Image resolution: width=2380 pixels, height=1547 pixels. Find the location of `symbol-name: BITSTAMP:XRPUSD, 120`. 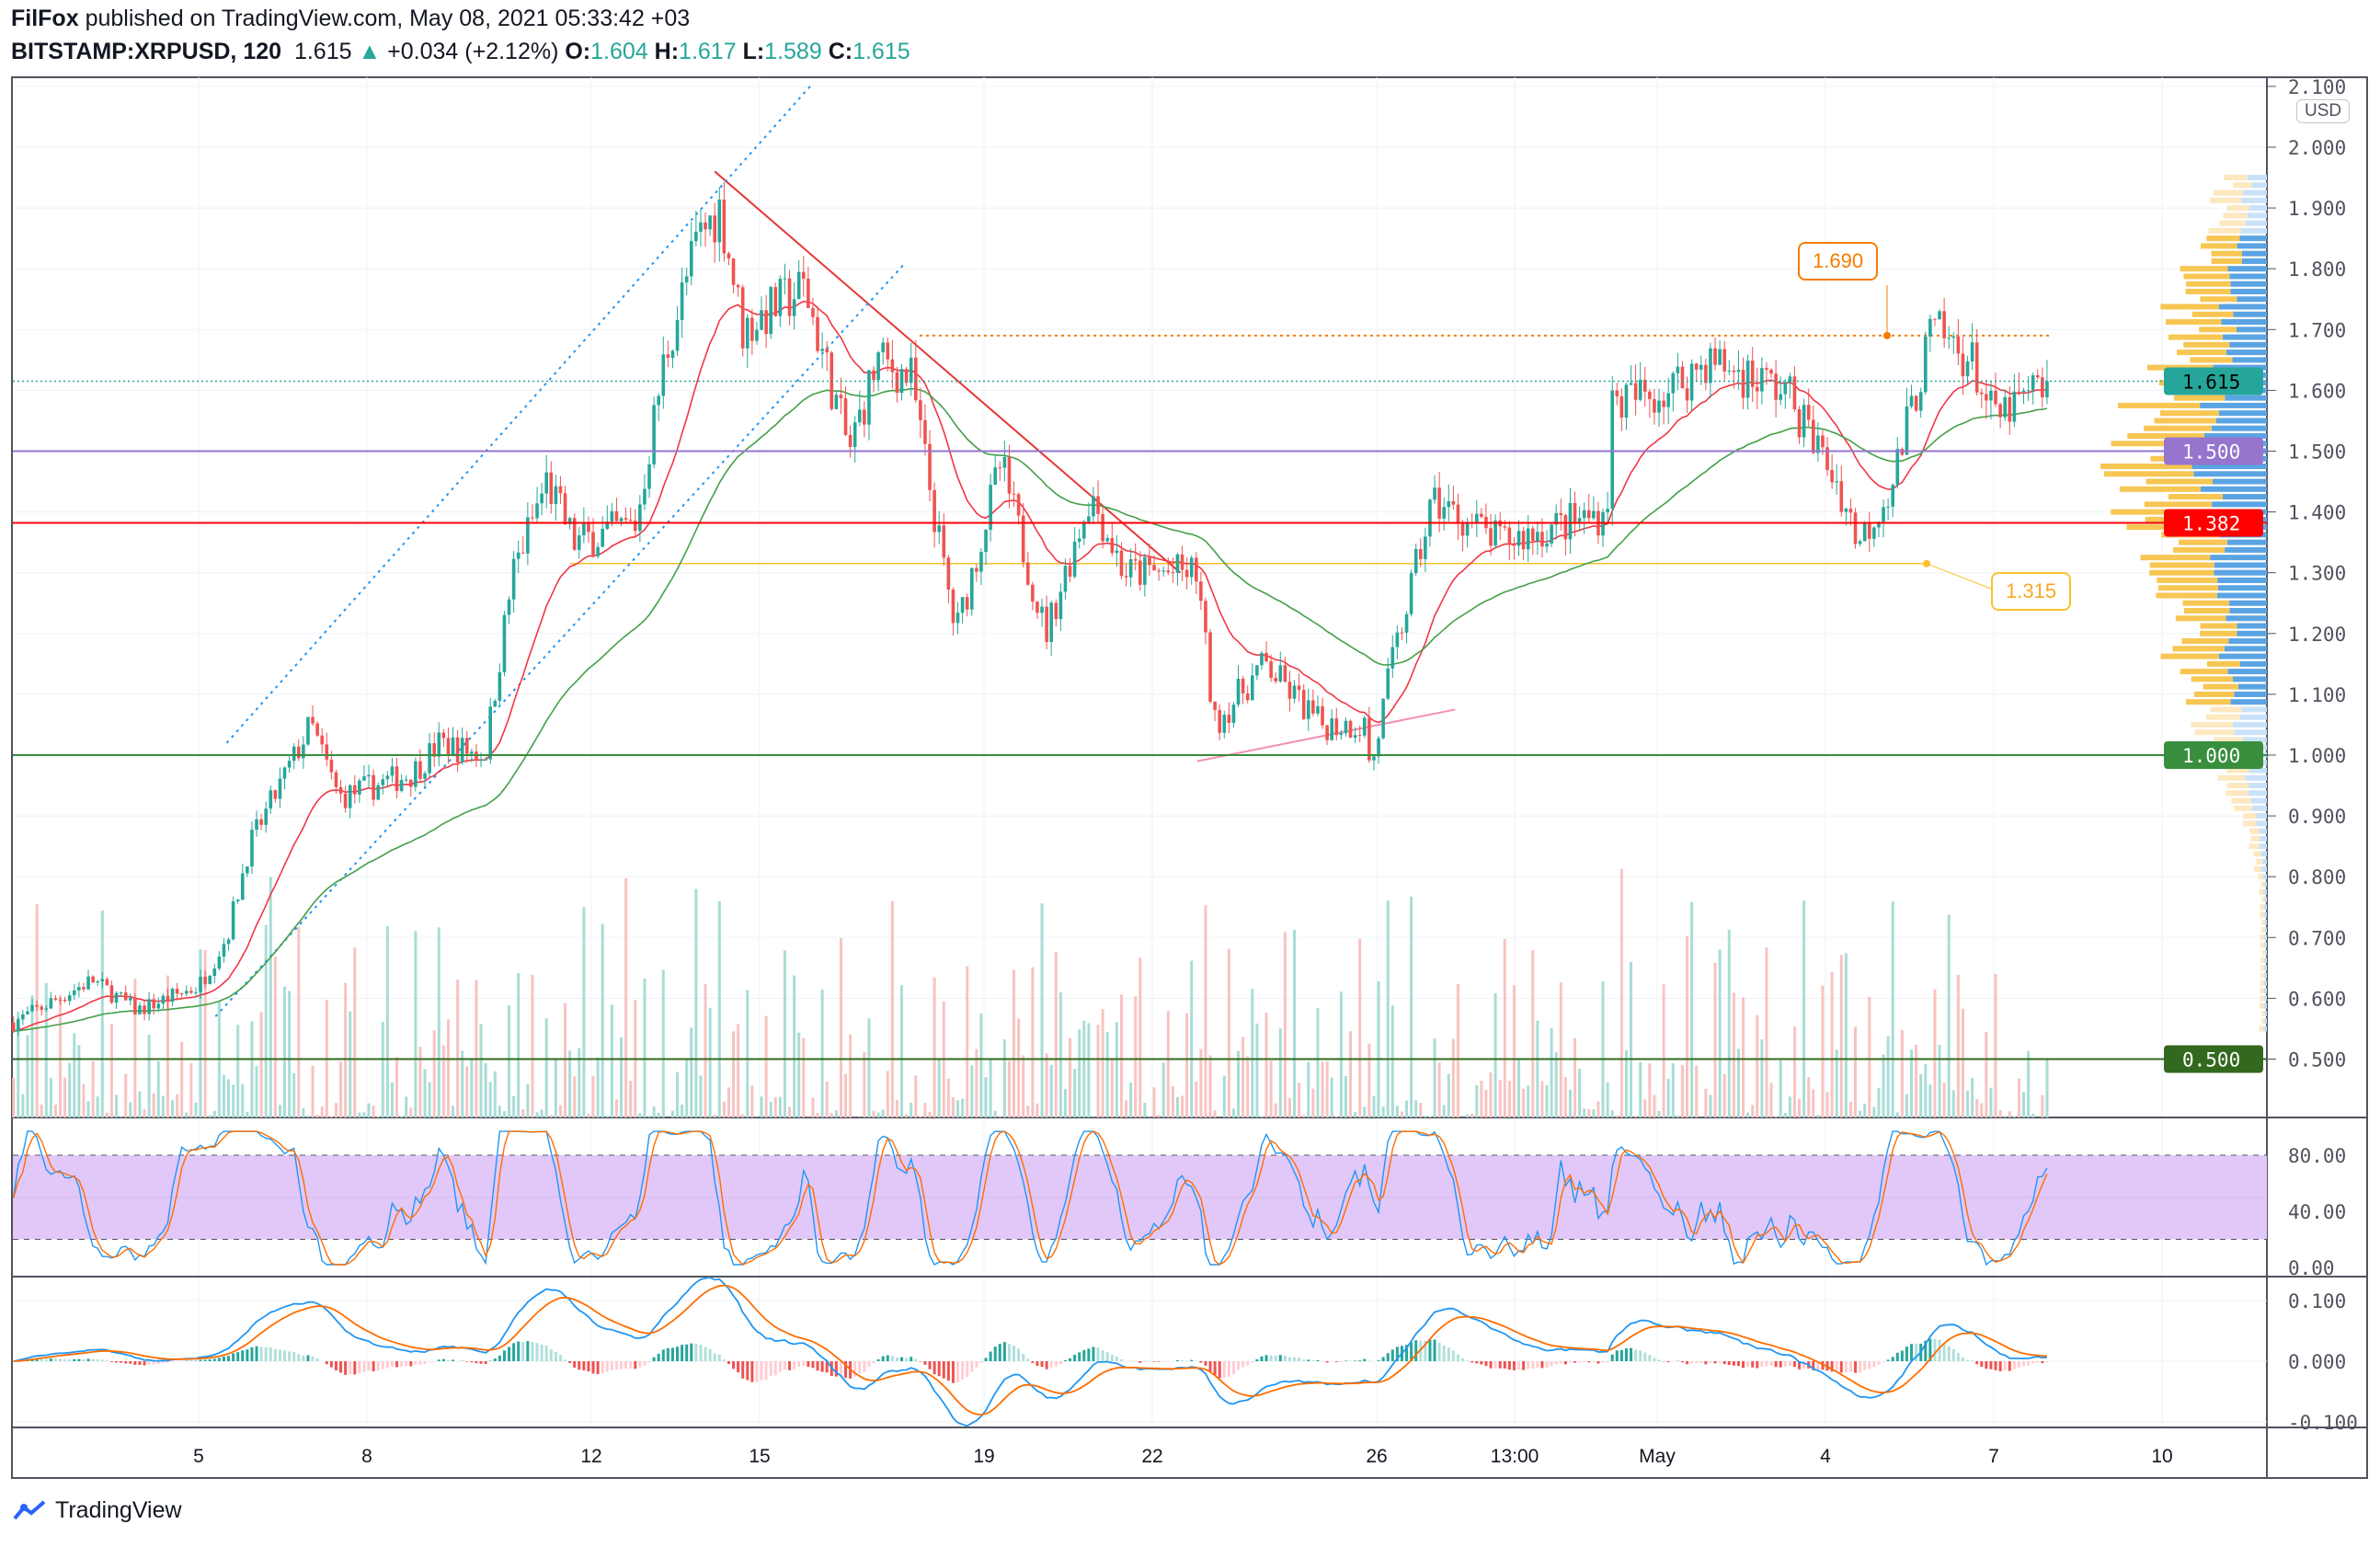

symbol-name: BITSTAMP:XRPUSD, 120 is located at coordinates (146, 51).